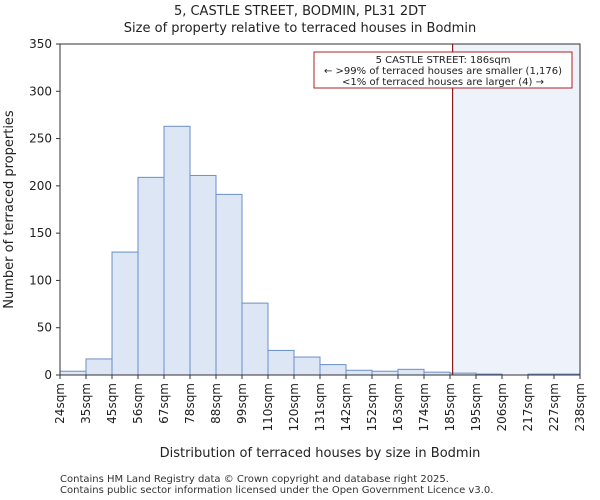  What do you see at coordinates (40, 280) in the screenshot?
I see `y-tick-label: 100` at bounding box center [40, 280].